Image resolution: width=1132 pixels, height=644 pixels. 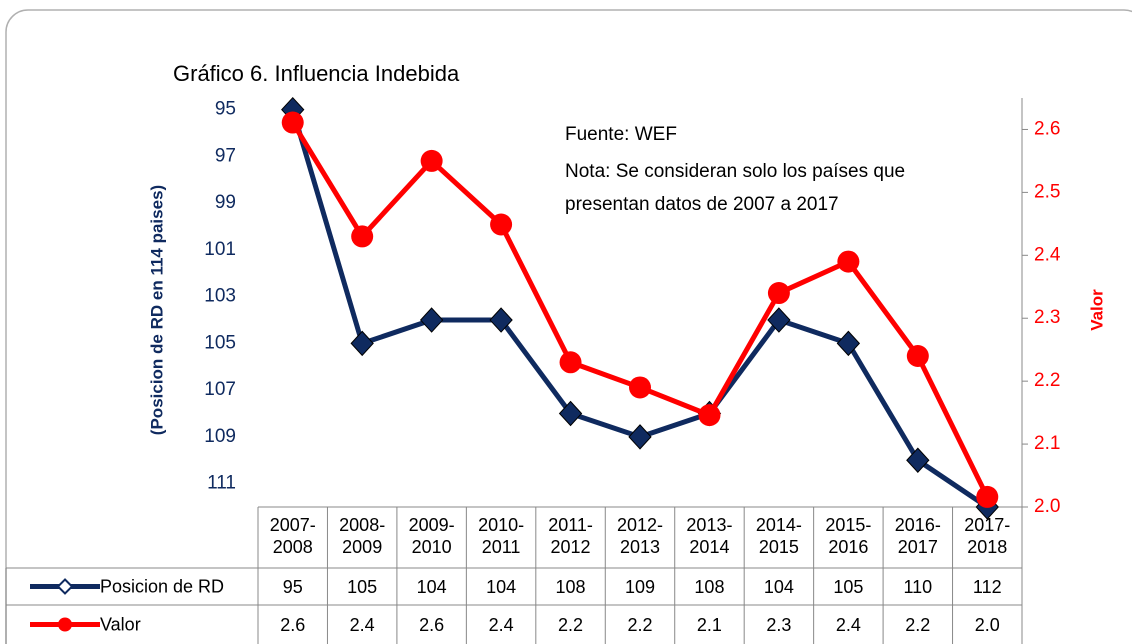 What do you see at coordinates (621, 134) in the screenshot?
I see `annotation: Fuente: WEF` at bounding box center [621, 134].